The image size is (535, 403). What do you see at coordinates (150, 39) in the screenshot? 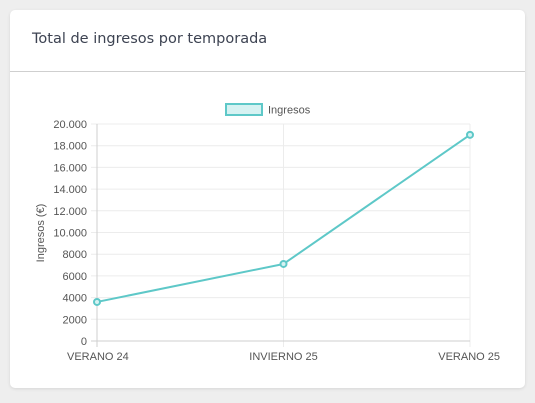
I see `card-title: Total de ingresos por temporada` at bounding box center [150, 39].